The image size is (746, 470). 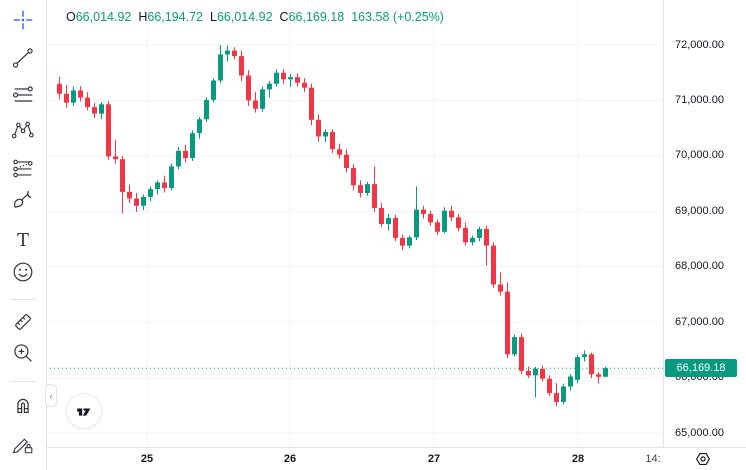 I want to click on price-axis-label: 67,000.00, so click(x=699, y=321).